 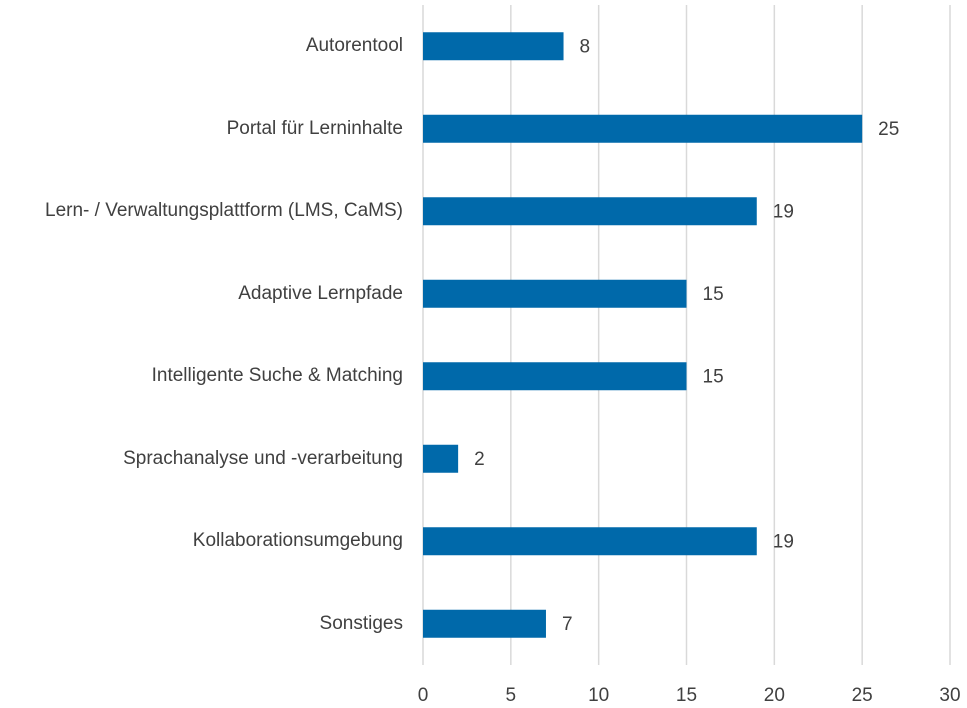 What do you see at coordinates (224, 211) in the screenshot?
I see `y-tick-text: Lern- / Verwaltungsplattform (LMS, CaMS)` at bounding box center [224, 211].